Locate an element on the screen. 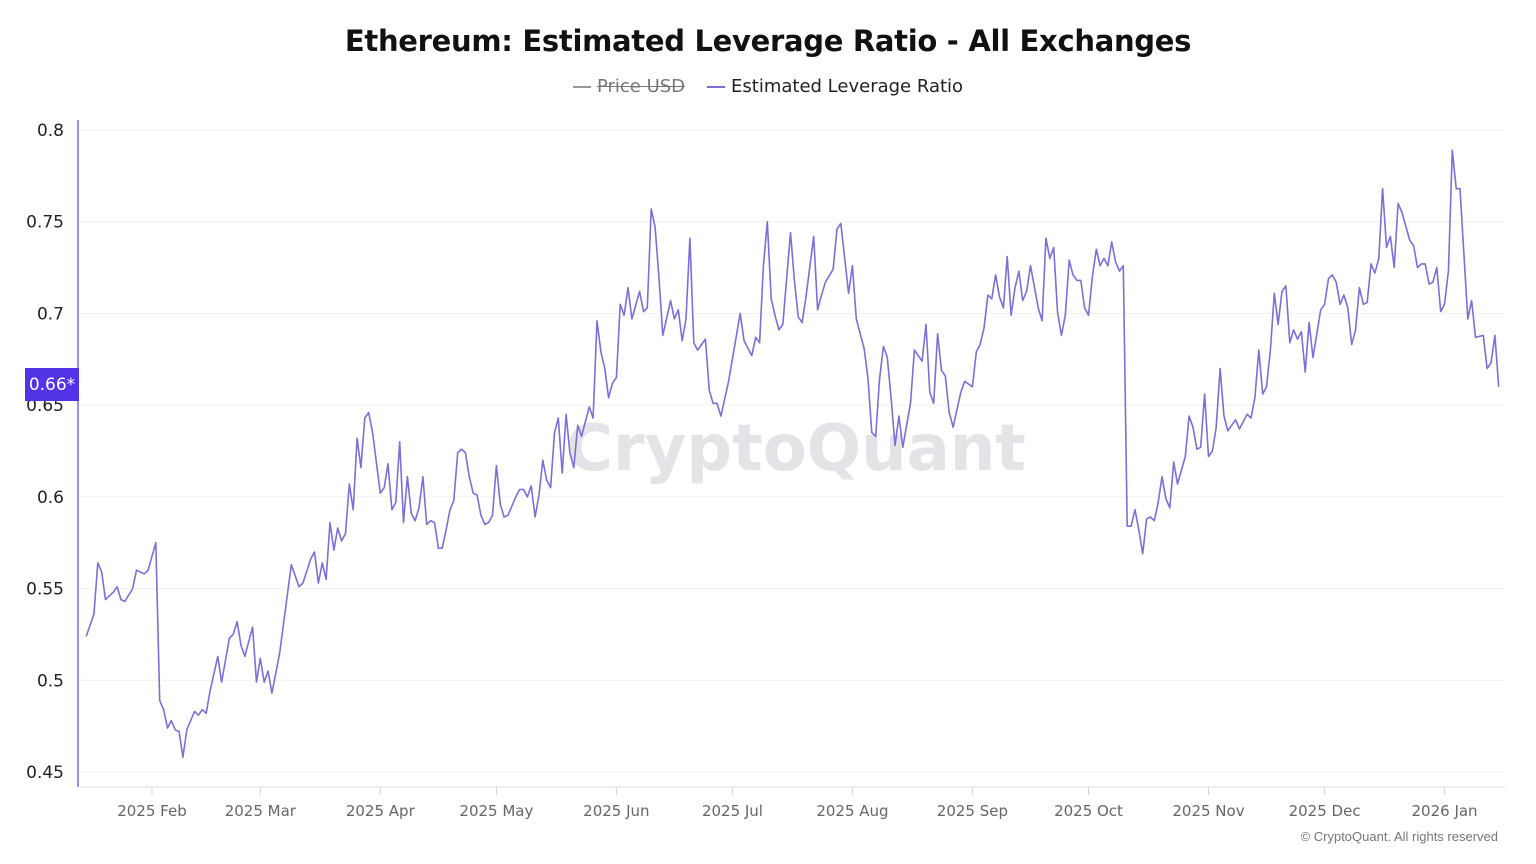  legend-label-price-usd: Price USD is located at coordinates (641, 86).